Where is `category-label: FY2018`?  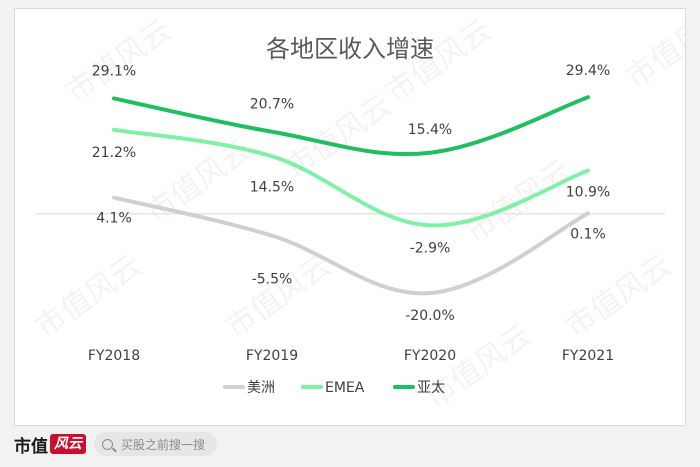 category-label: FY2018 is located at coordinates (114, 356).